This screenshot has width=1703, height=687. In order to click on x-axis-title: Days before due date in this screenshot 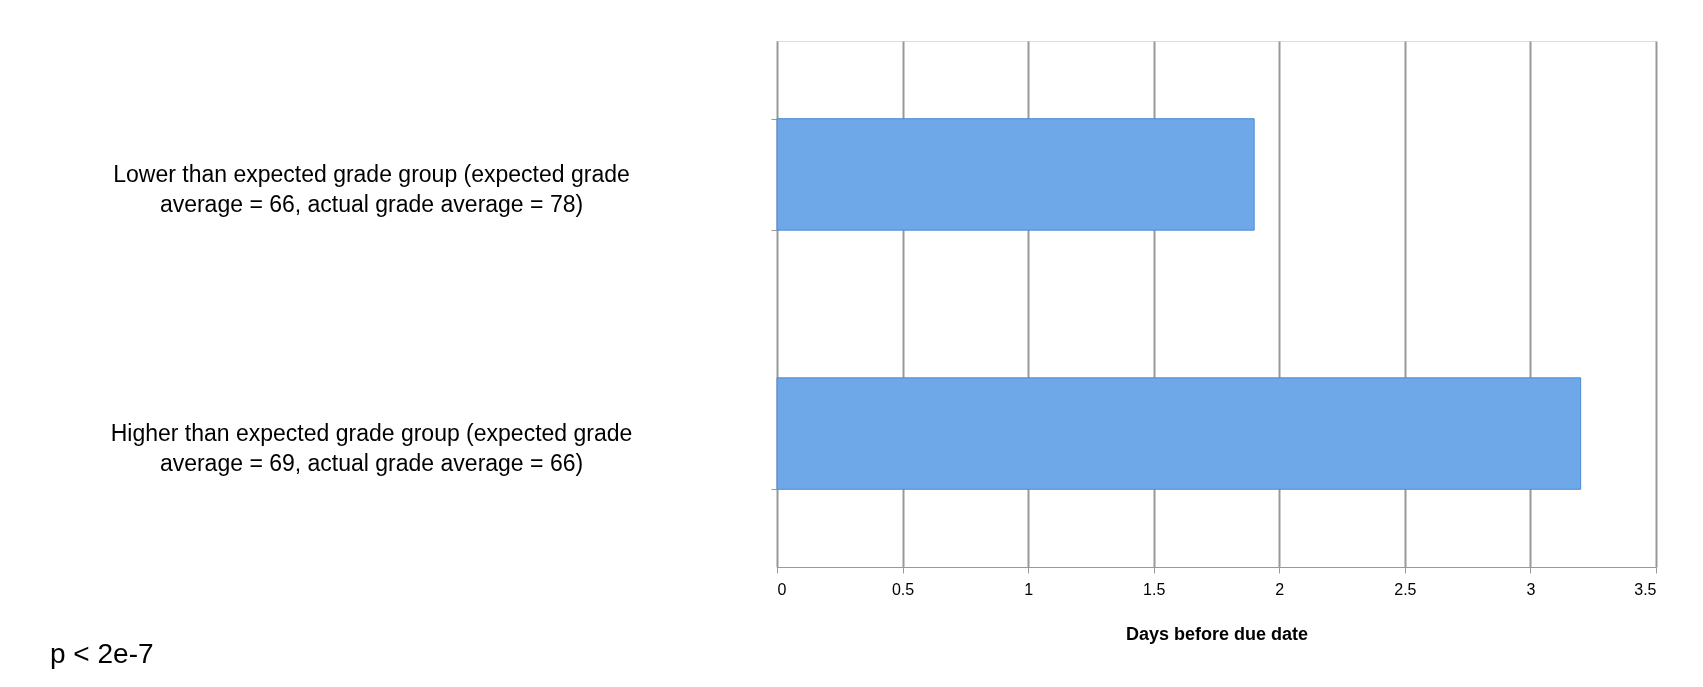, I will do `click(1217, 633)`.